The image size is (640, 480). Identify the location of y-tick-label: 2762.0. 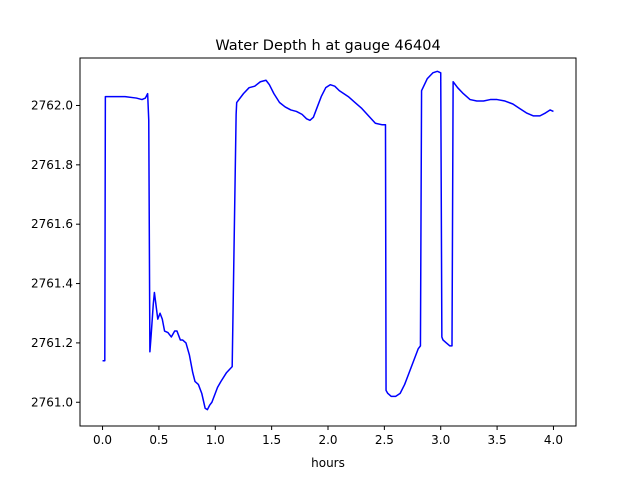
(52, 105).